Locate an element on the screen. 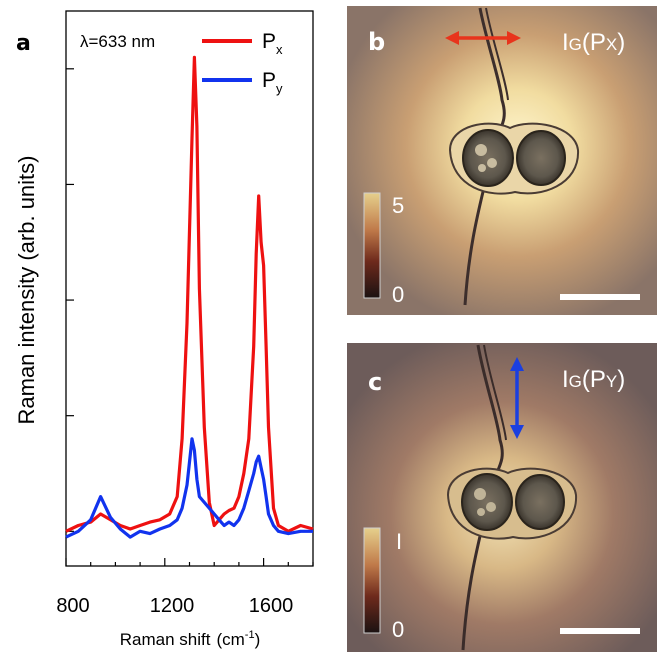  scale-bar-c is located at coordinates (600, 631).